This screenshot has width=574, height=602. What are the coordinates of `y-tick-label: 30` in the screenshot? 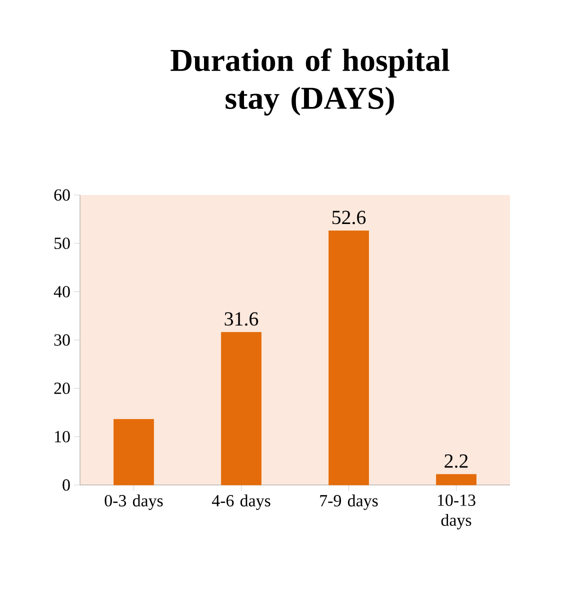 It's located at (62, 340).